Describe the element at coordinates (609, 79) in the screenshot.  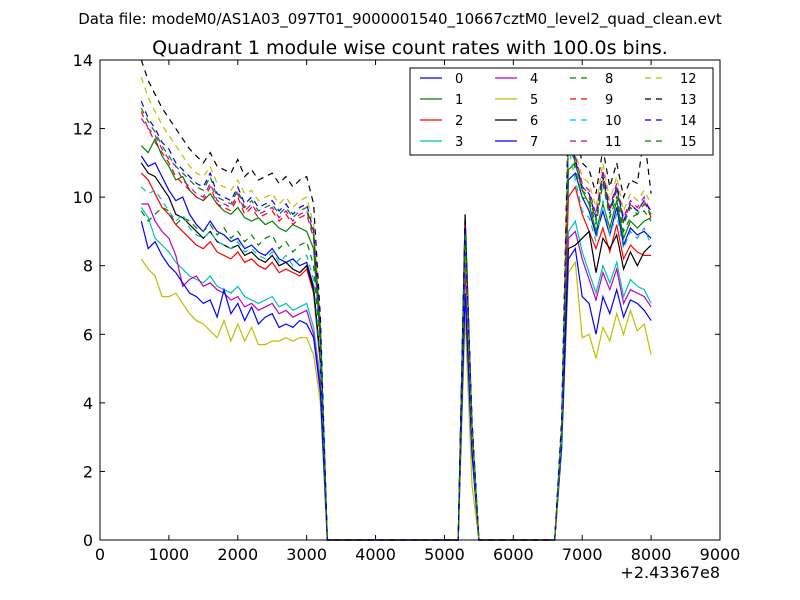
I see `legend-label-8: 8` at that location.